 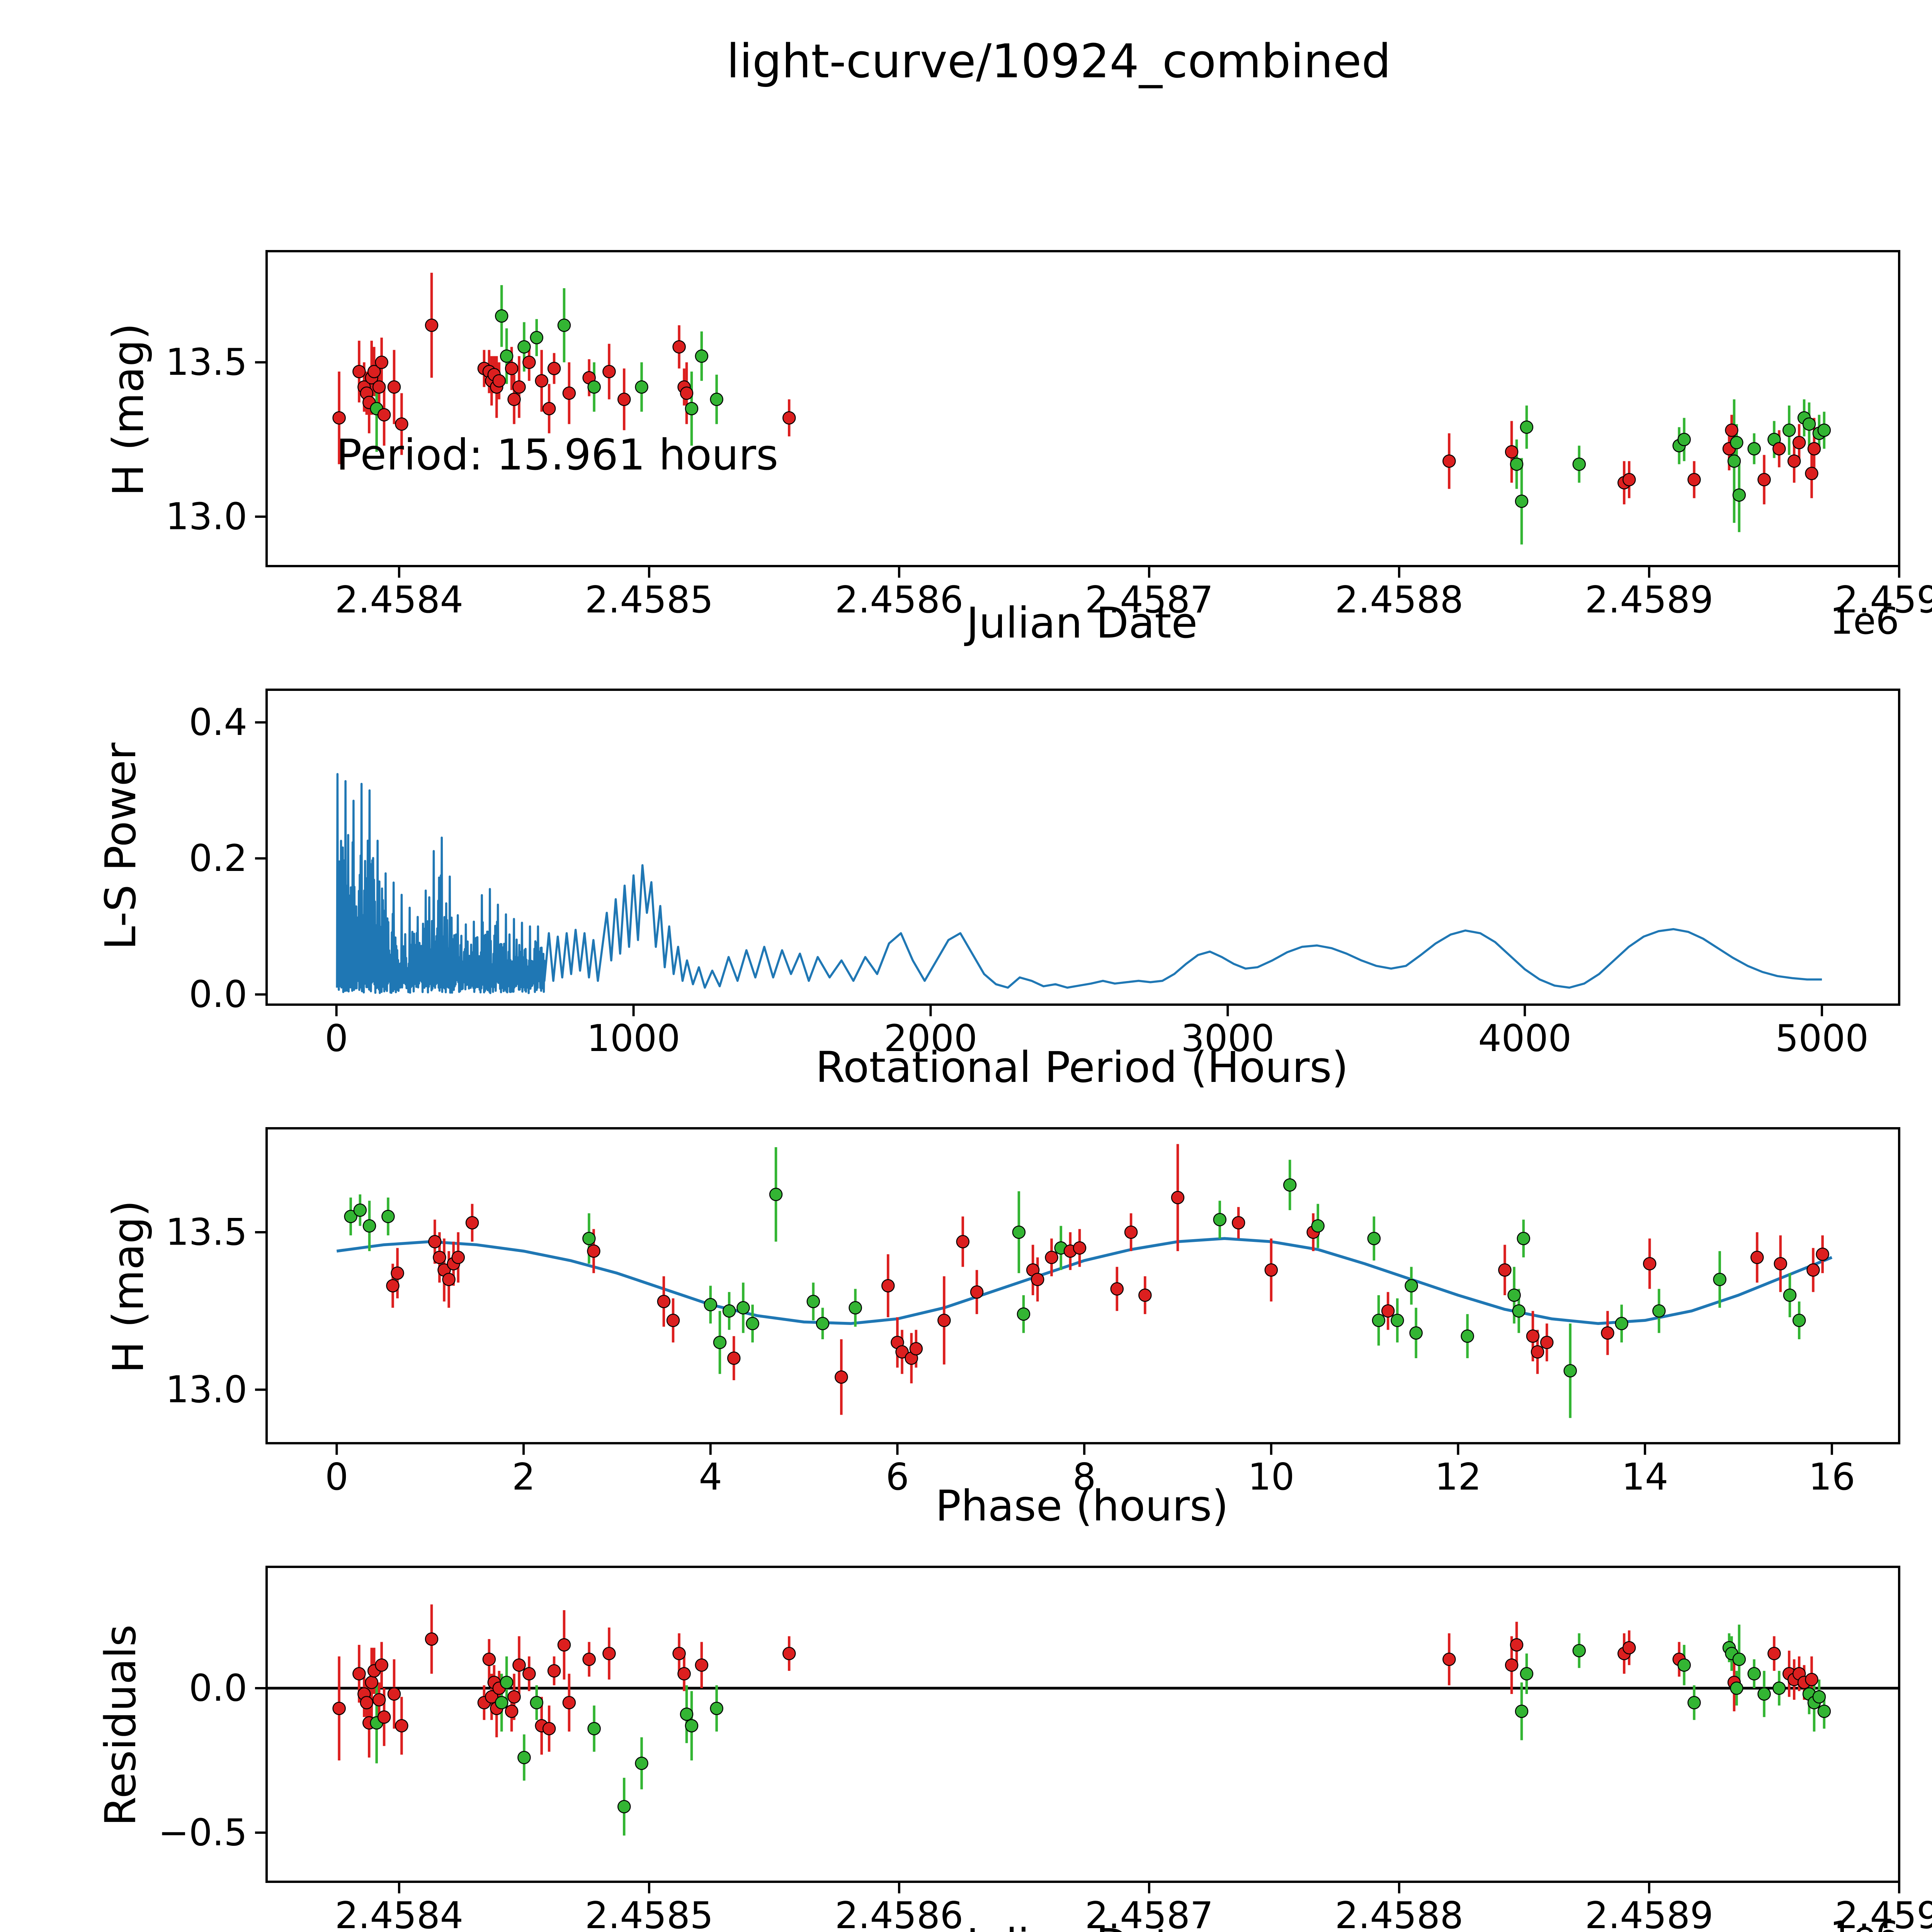 I want to click on y-tick-label: 0.0, so click(x=218, y=994).